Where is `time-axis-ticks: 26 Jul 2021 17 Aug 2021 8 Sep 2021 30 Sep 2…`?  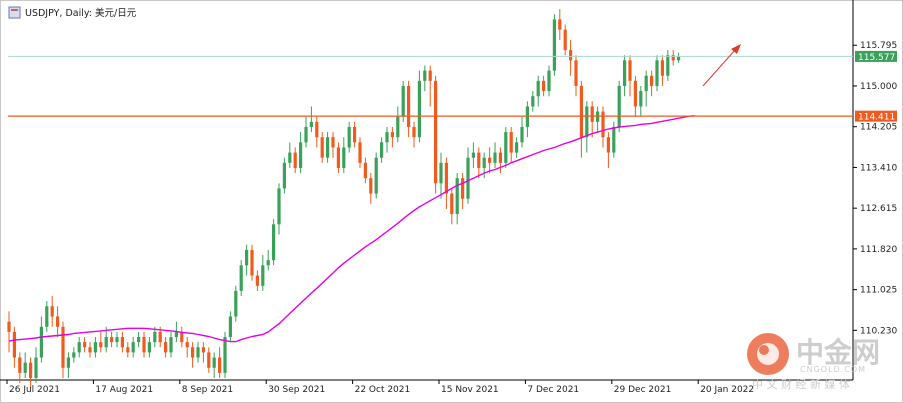 time-axis-ticks: 26 Jul 2021 17 Aug 2021 8 Sep 2021 30 Sep 2… is located at coordinates (380, 387).